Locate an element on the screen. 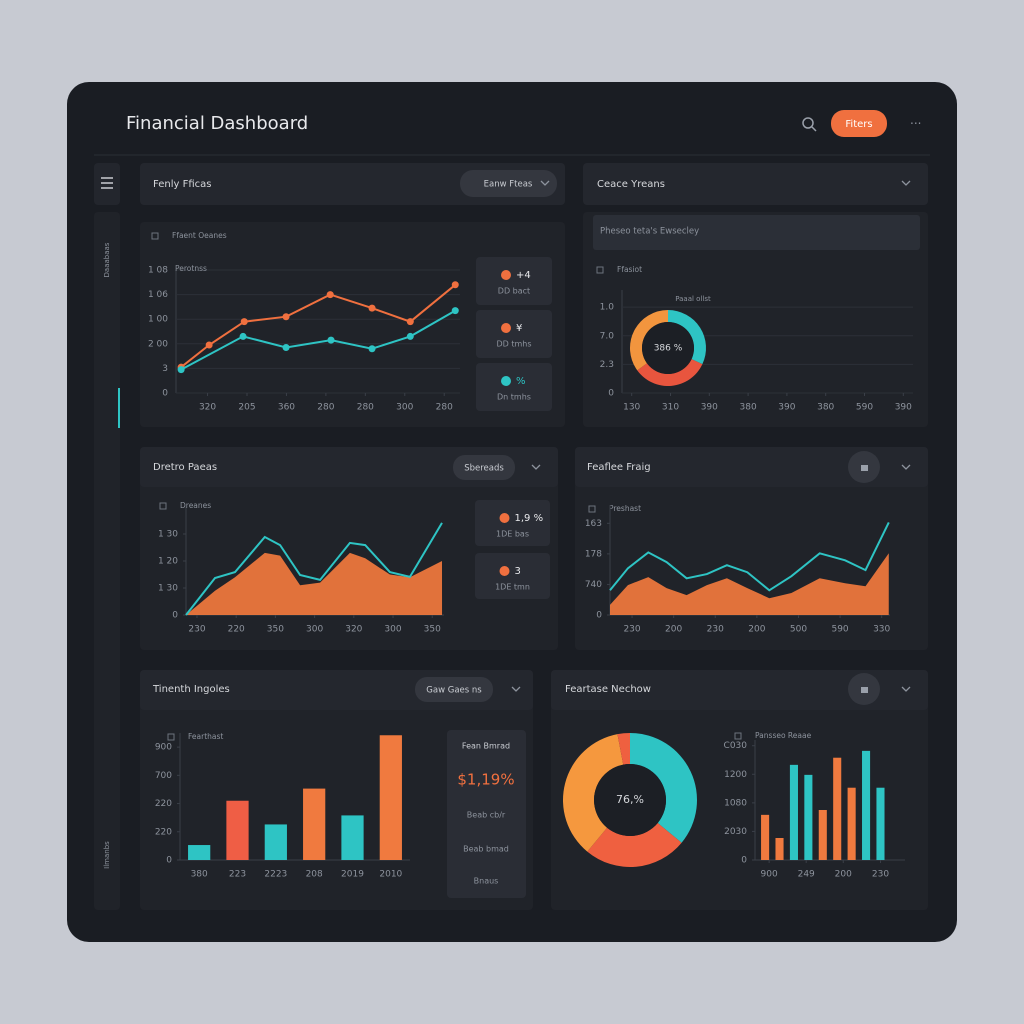 The image size is (1024, 1024). x-tick-label: 249 is located at coordinates (806, 875).